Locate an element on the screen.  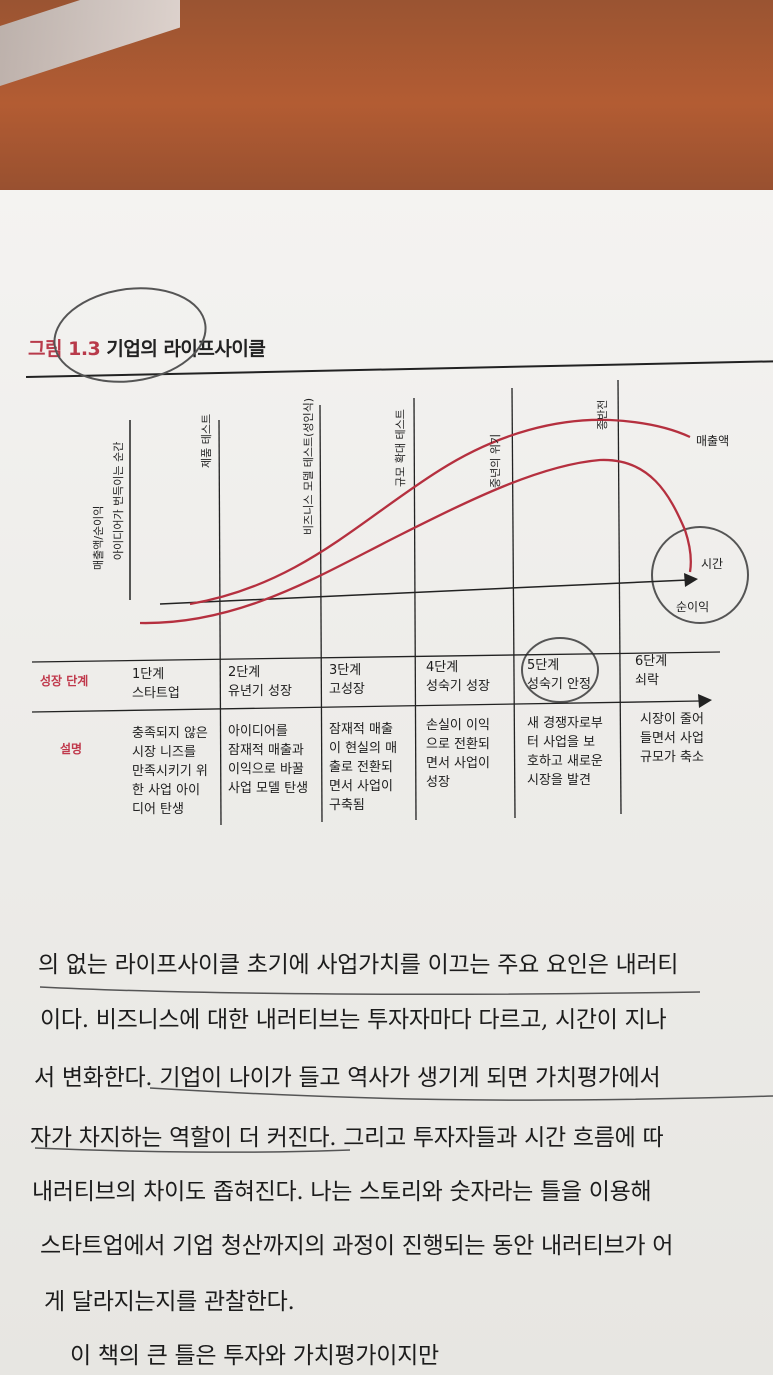
body-line-5: 내러티브의 차이도 좁혀진다. 나는 스토리와 숫자라는 틀을 이용해 is located at coordinates (342, 1192).